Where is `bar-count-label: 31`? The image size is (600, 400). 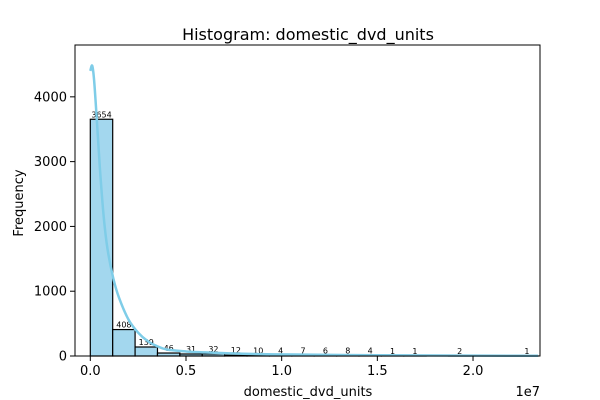
bar-count-label: 31 is located at coordinates (191, 349).